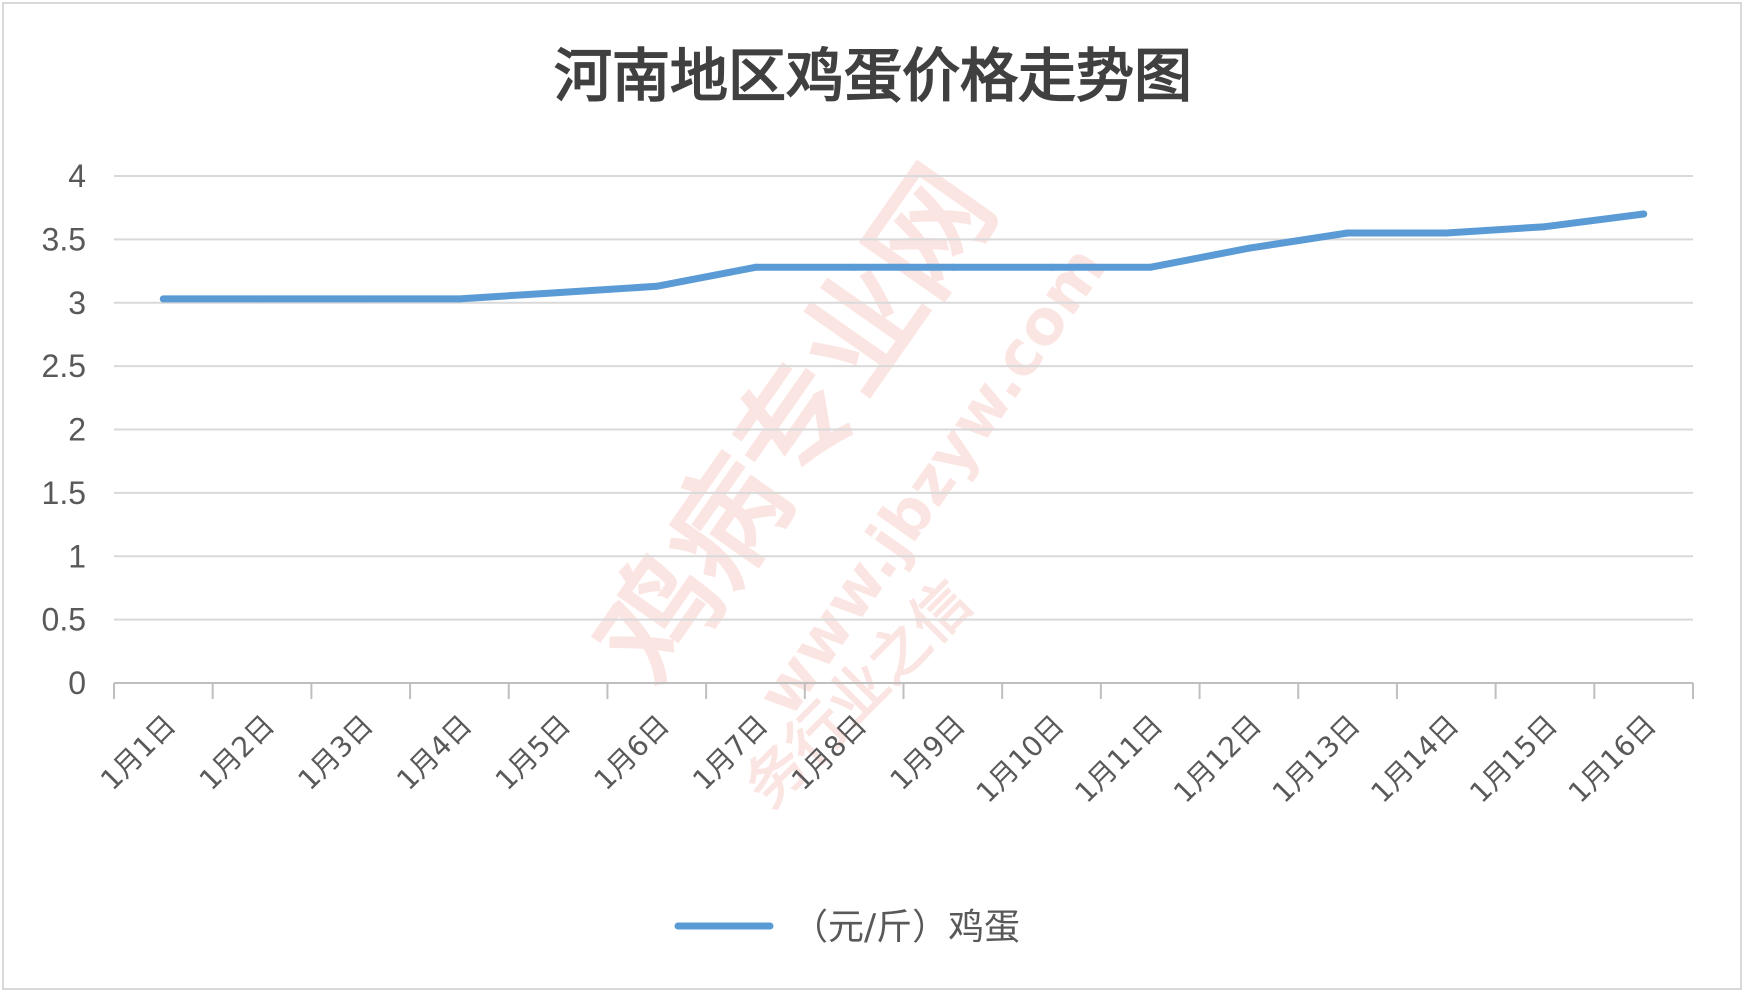 The width and height of the screenshot is (1746, 994). Describe the element at coordinates (64, 366) in the screenshot. I see `y-tick-label: 2.5` at that location.